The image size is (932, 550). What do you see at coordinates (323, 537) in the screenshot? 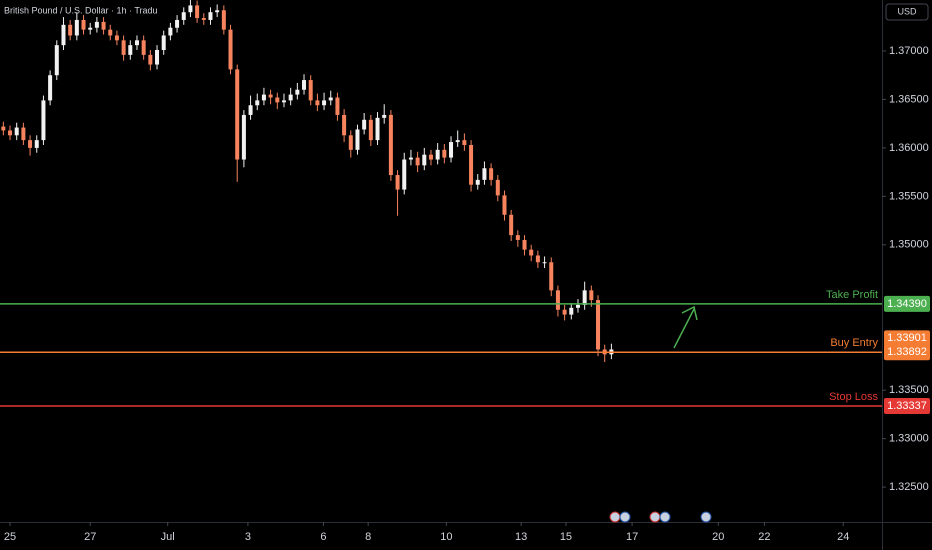
I see `x-tick-label: 6` at bounding box center [323, 537].